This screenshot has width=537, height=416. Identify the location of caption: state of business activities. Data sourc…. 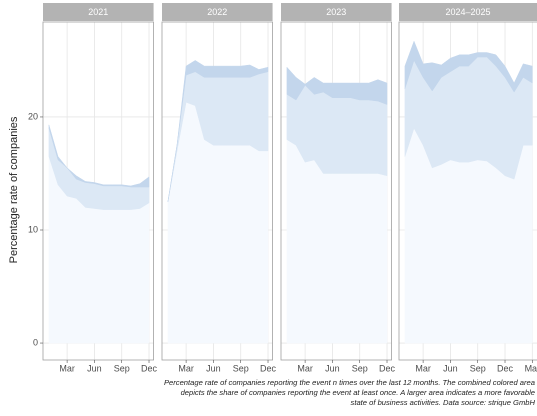
(443, 402).